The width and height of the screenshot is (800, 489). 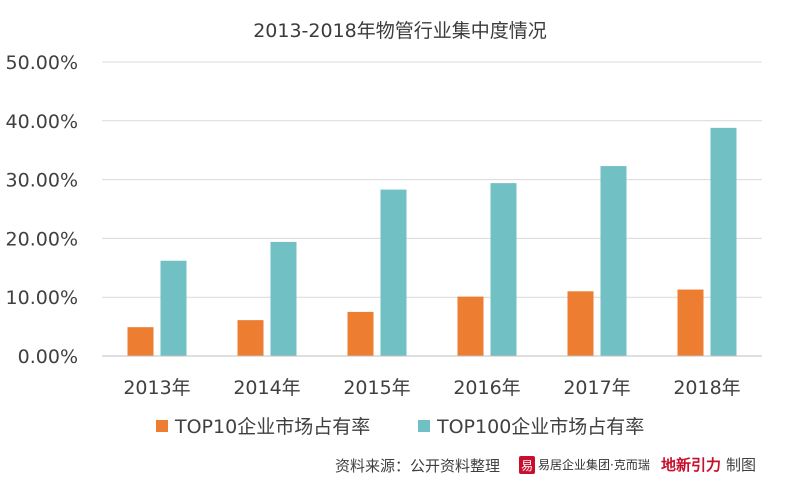 What do you see at coordinates (431, 388) in the screenshot?
I see `x-axis-tick-labels: 2013年 2014年 2015年 2016年 2017年 2018年` at bounding box center [431, 388].